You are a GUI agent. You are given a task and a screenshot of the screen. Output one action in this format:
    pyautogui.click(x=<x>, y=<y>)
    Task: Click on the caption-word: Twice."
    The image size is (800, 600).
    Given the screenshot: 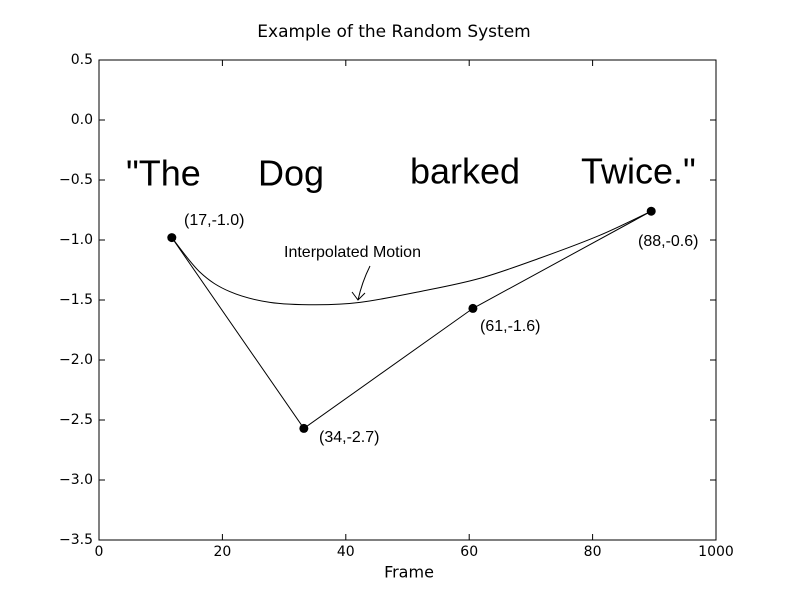 What is the action you would take?
    pyautogui.click(x=638, y=171)
    